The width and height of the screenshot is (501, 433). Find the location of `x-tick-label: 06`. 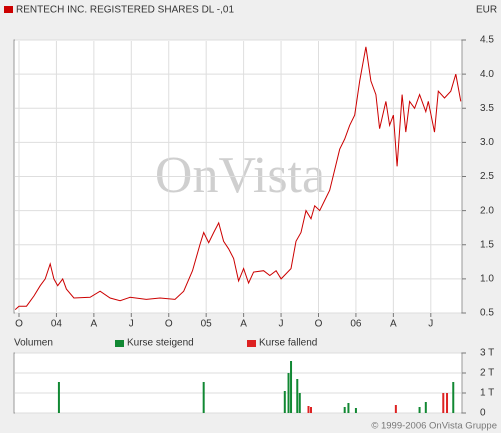

x-tick-label: 06 is located at coordinates (356, 324).